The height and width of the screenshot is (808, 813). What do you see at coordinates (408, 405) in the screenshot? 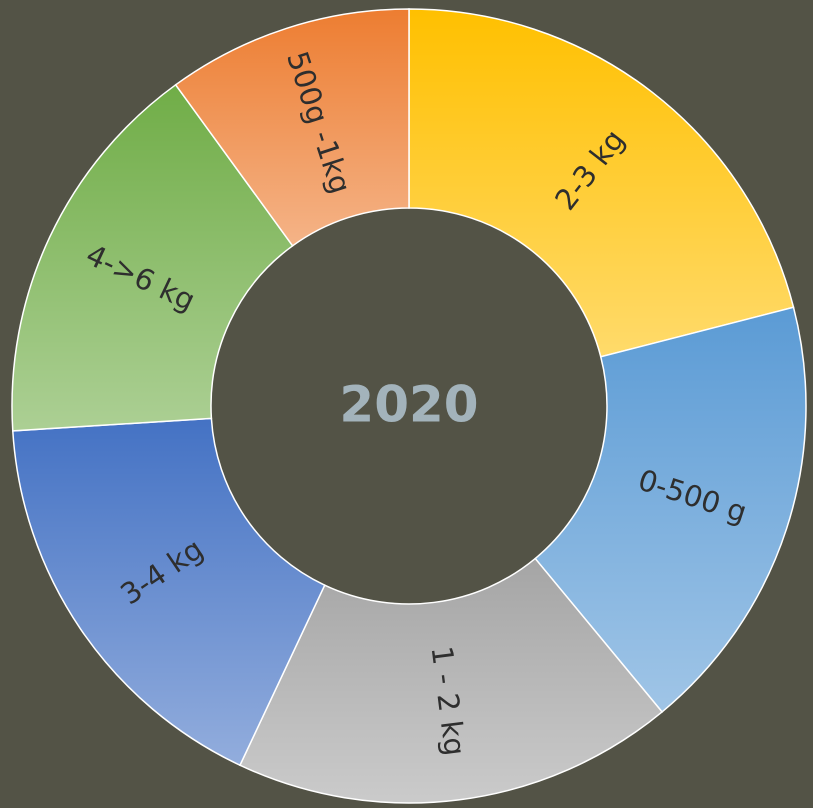
I see `center-title: 2020` at bounding box center [408, 405].